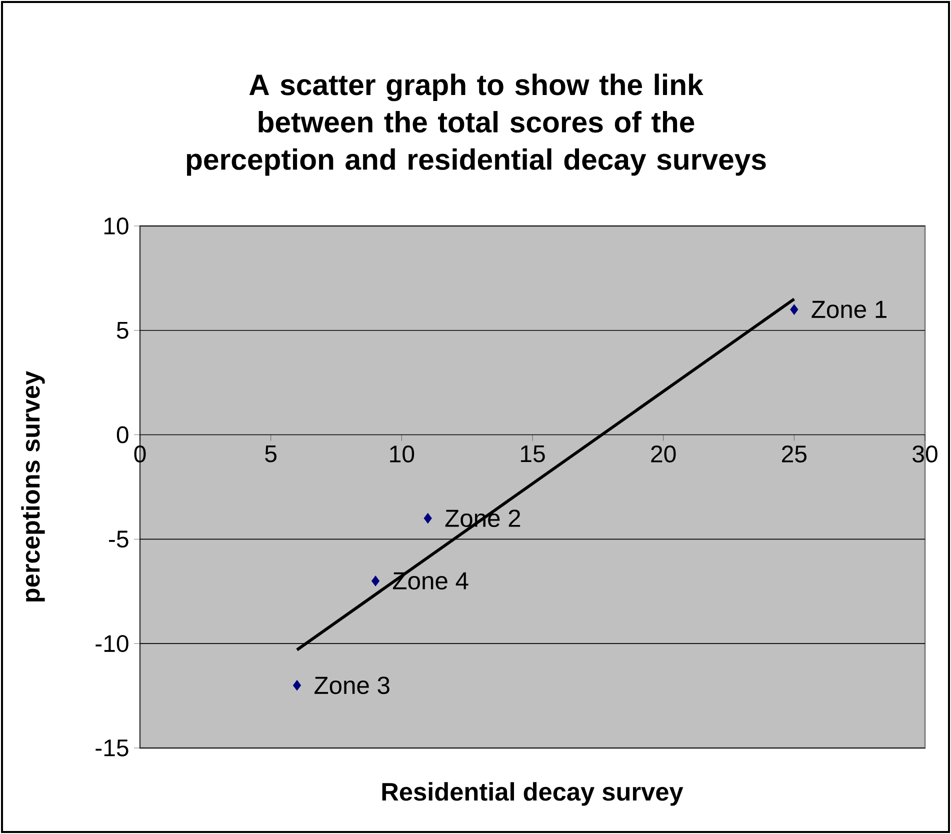  What do you see at coordinates (849, 309) in the screenshot?
I see `annotation: Zone 1` at bounding box center [849, 309].